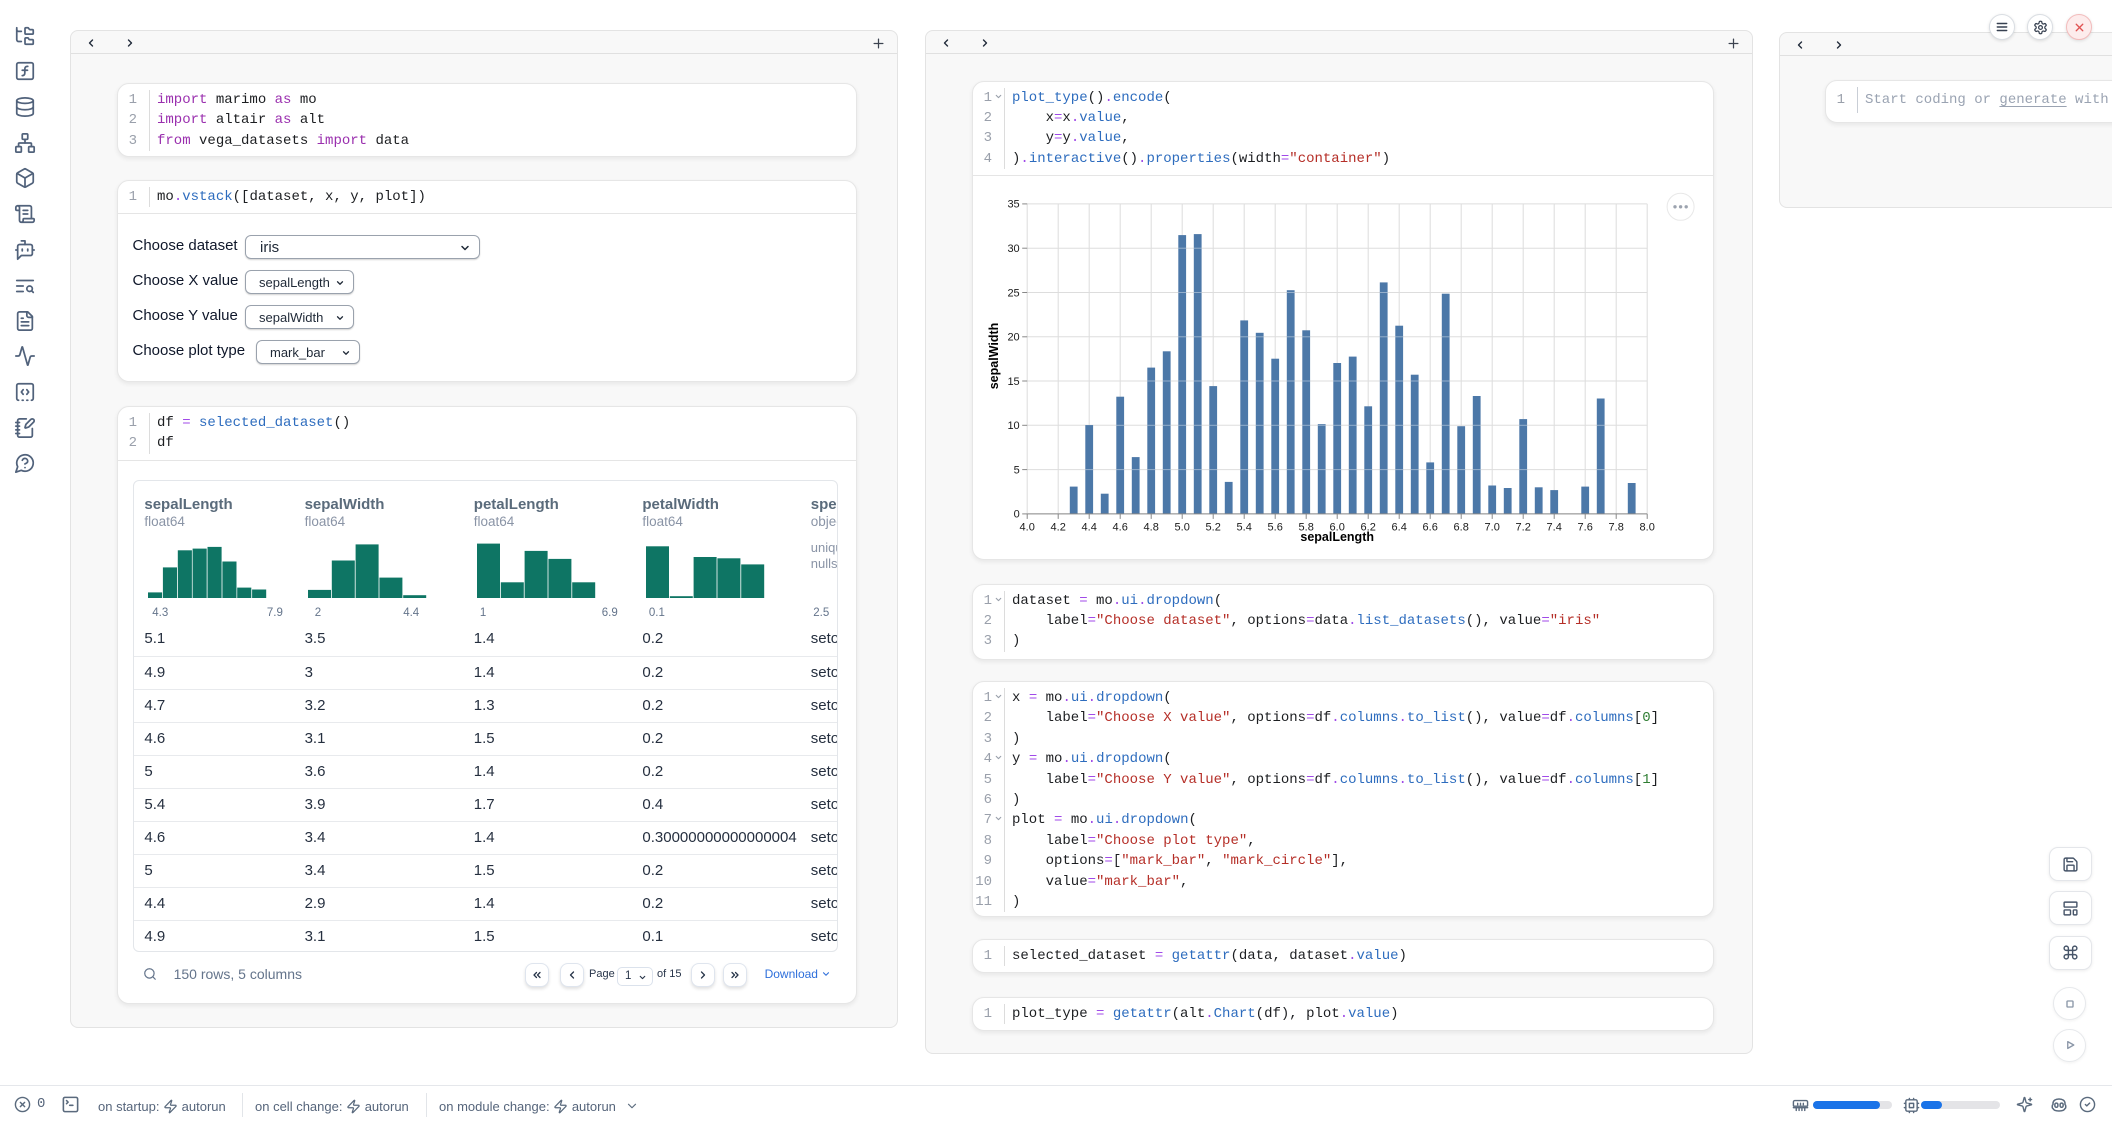 This screenshot has width=2112, height=1122. I want to click on svg-text: 5.6, so click(1275, 527).